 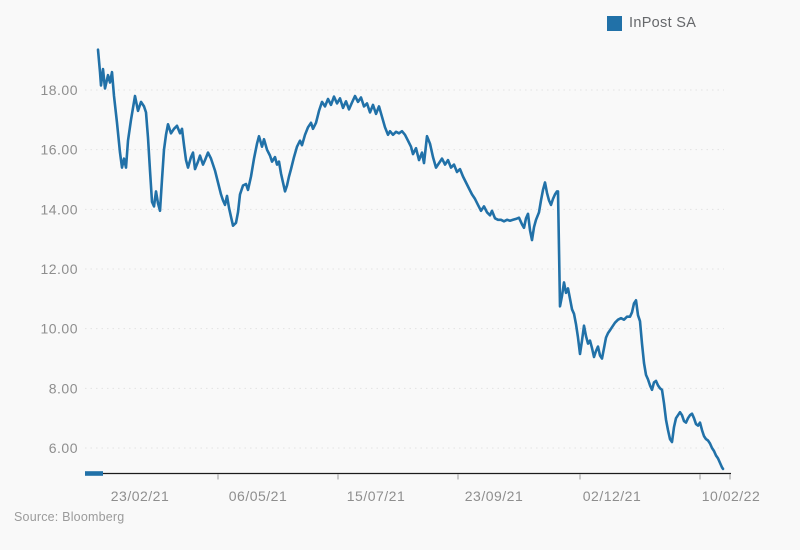 I want to click on y-axis-label: 16.00, so click(x=59, y=150).